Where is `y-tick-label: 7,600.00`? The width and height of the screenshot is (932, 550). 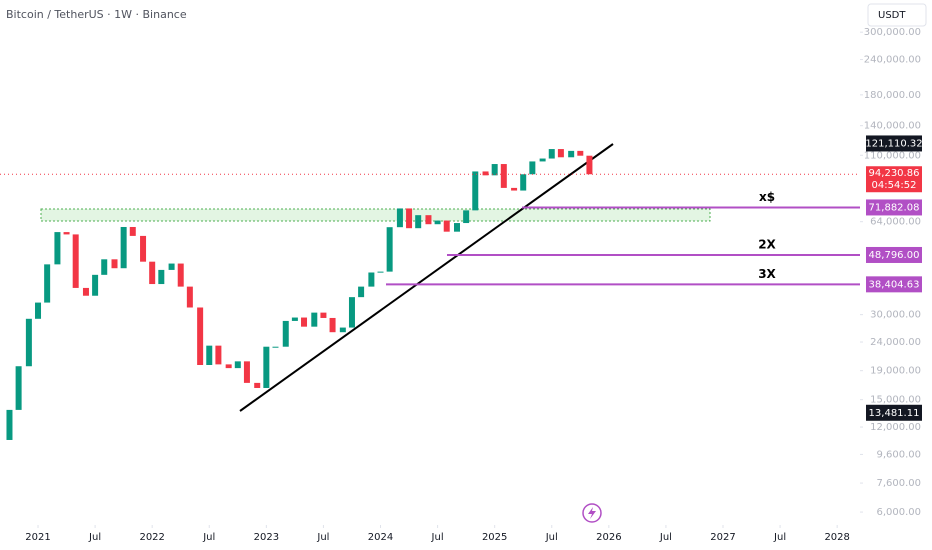 y-tick-label: 7,600.00 is located at coordinates (898, 483).